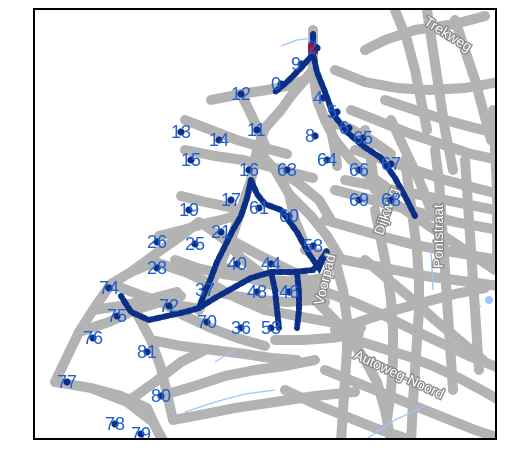 The width and height of the screenshot is (509, 451). I want to click on point-label-79: 79, so click(141, 432).